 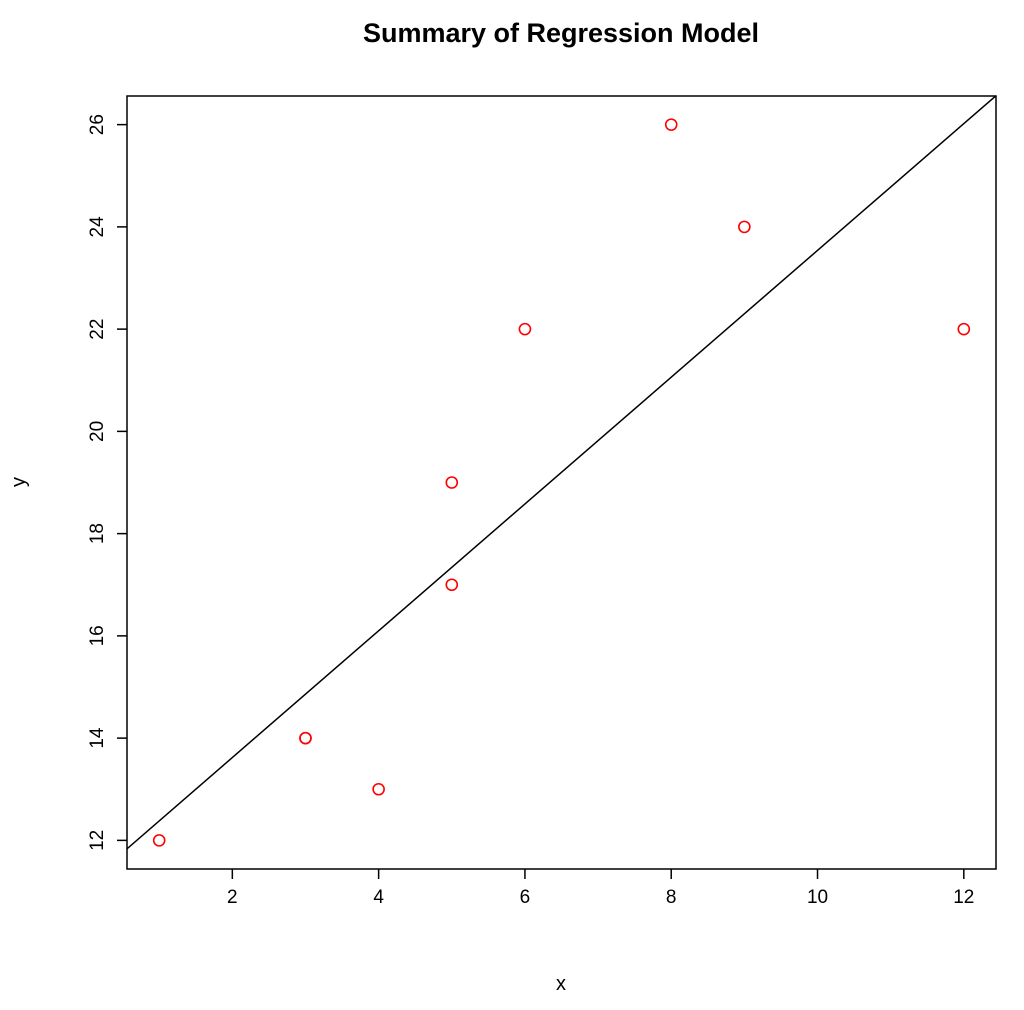 What do you see at coordinates (97, 431) in the screenshot?
I see `y-tick-label: 20` at bounding box center [97, 431].